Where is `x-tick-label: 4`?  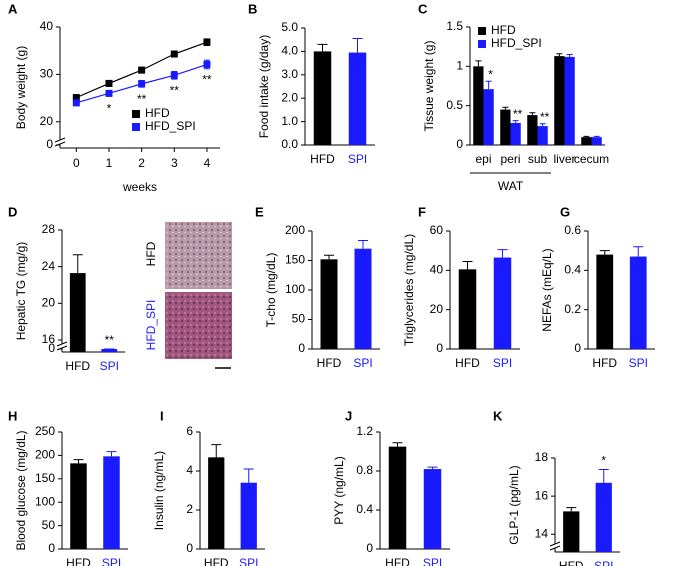 x-tick-label: 4 is located at coordinates (207, 163).